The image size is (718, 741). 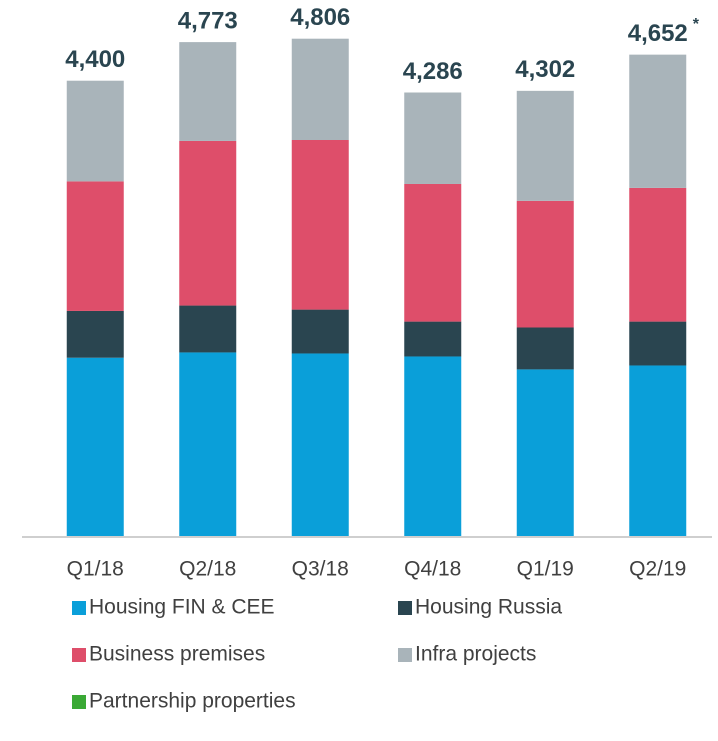 What do you see at coordinates (432, 569) in the screenshot?
I see `x-tick-label: Q4/18` at bounding box center [432, 569].